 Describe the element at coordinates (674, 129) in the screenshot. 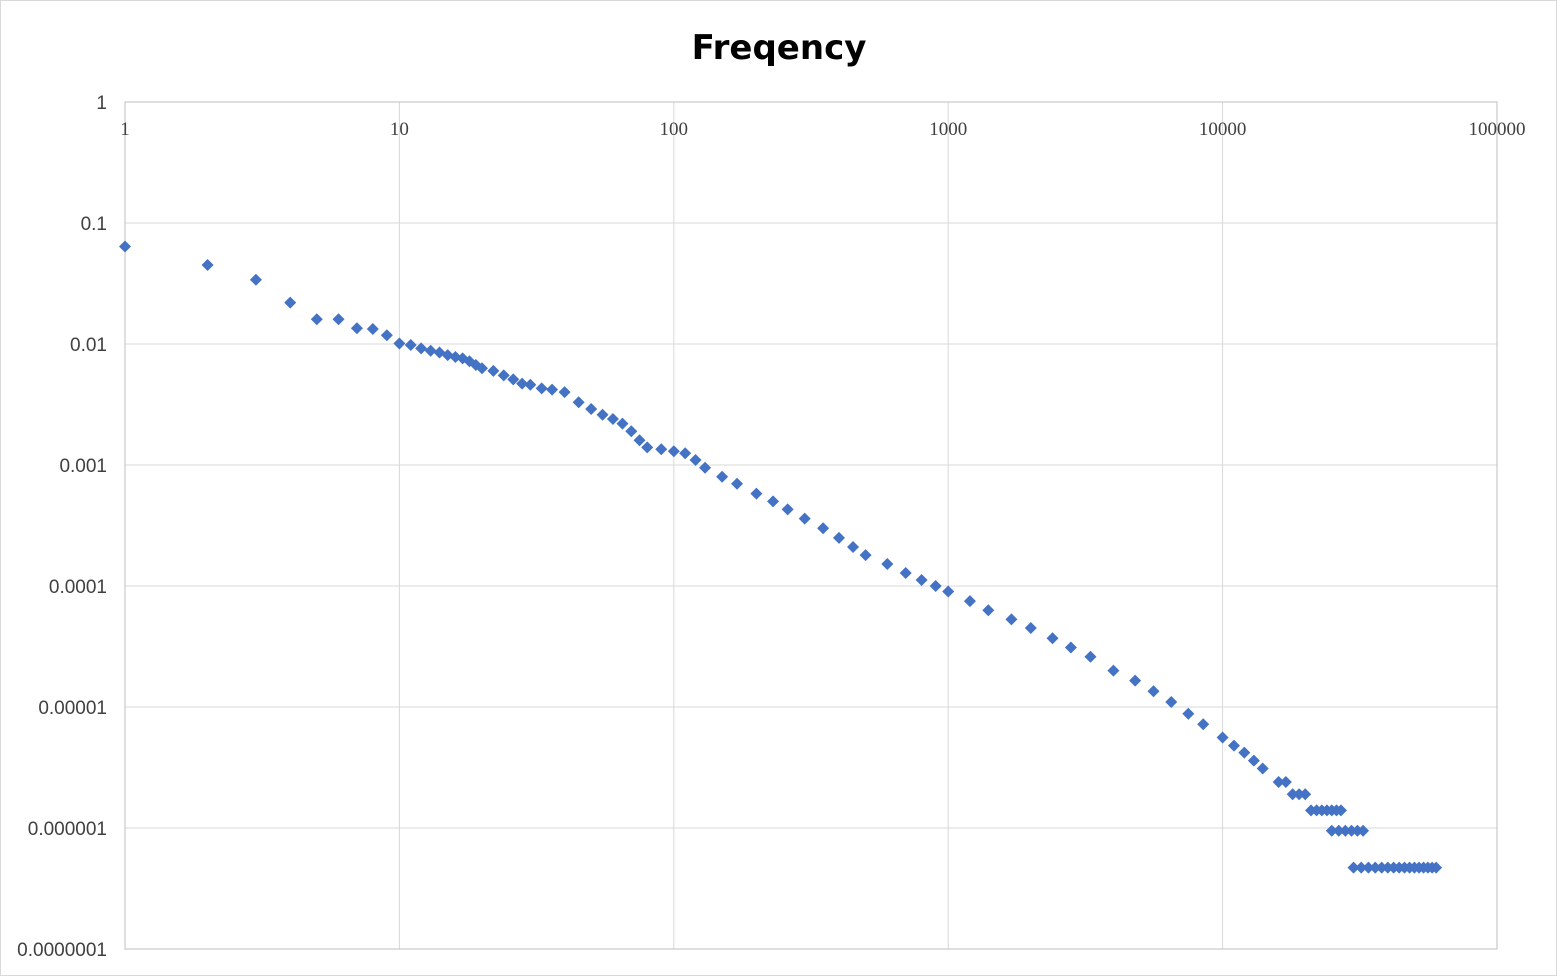

I see `x-tick-label: 100` at that location.